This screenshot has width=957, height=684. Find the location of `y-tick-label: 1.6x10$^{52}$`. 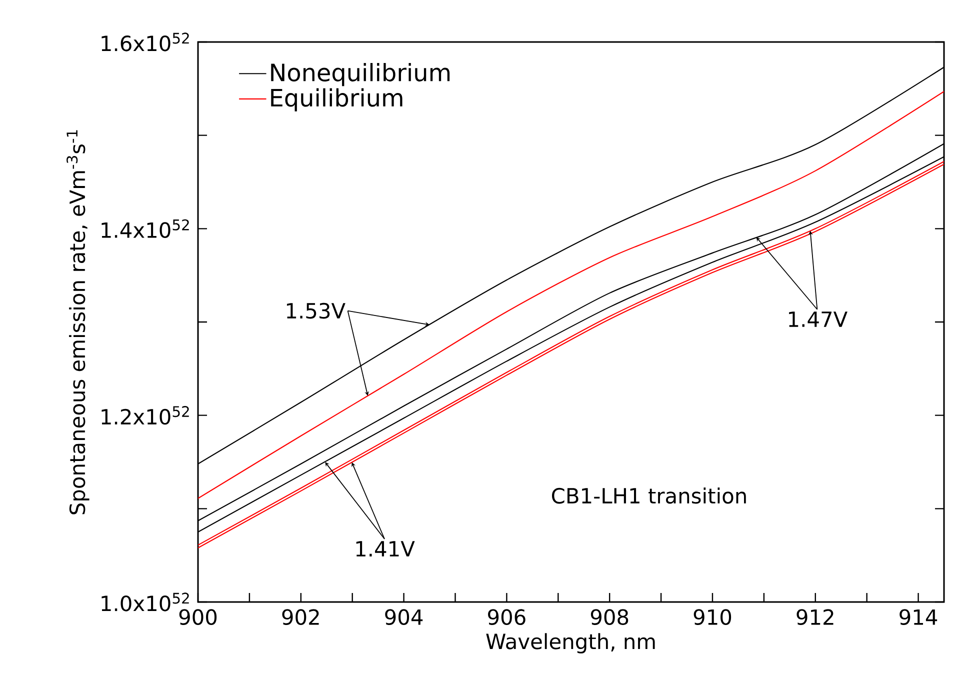

y-tick-label: 1.6x10$^{52}$ is located at coordinates (145, 42).